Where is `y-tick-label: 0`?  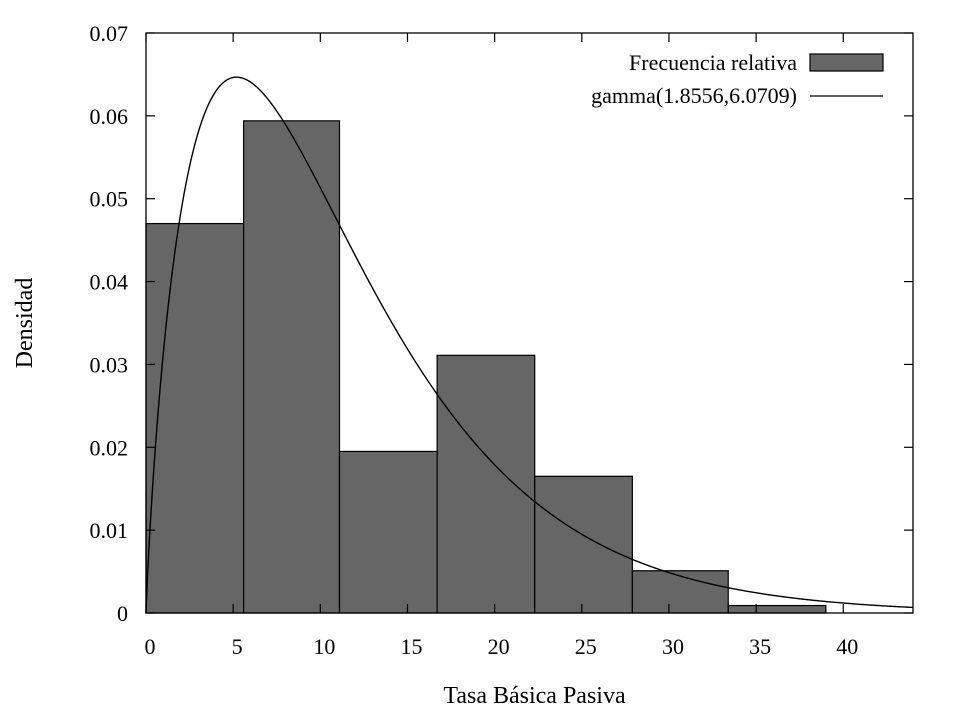
y-tick-label: 0 is located at coordinates (122, 613).